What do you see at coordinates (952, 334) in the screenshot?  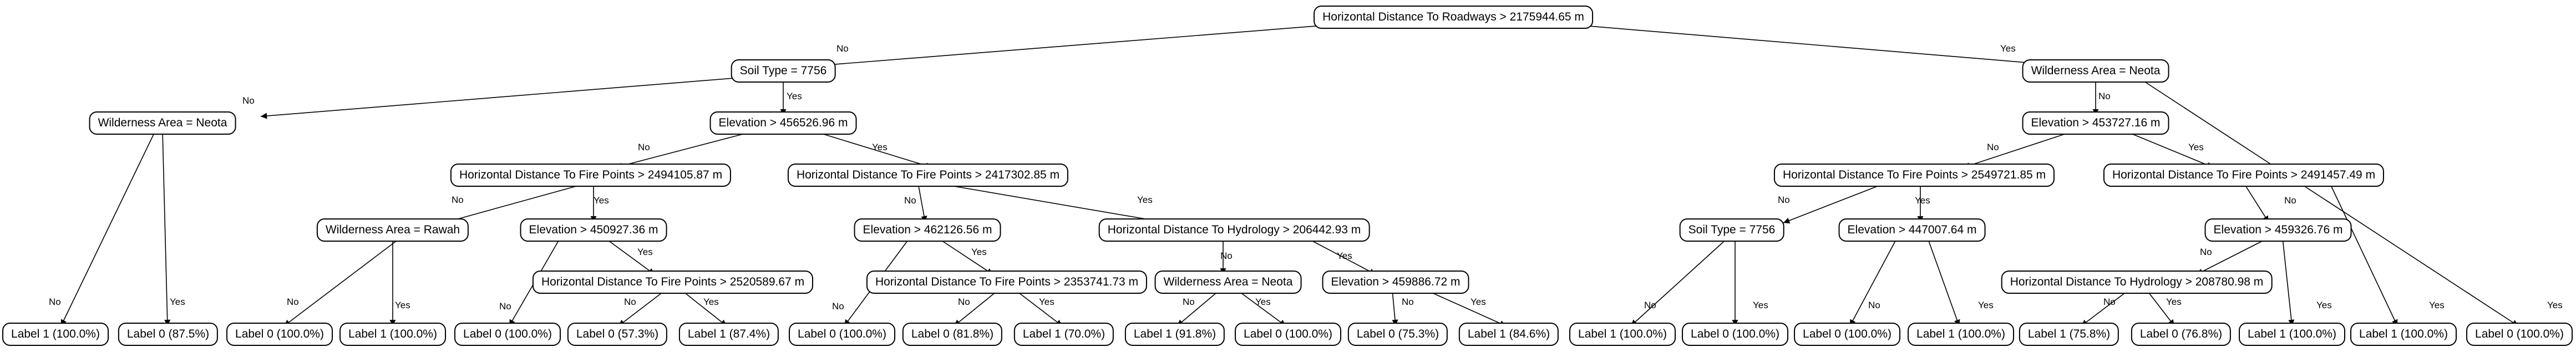 I see `leaf-node: Label 0 (81.8%)` at bounding box center [952, 334].